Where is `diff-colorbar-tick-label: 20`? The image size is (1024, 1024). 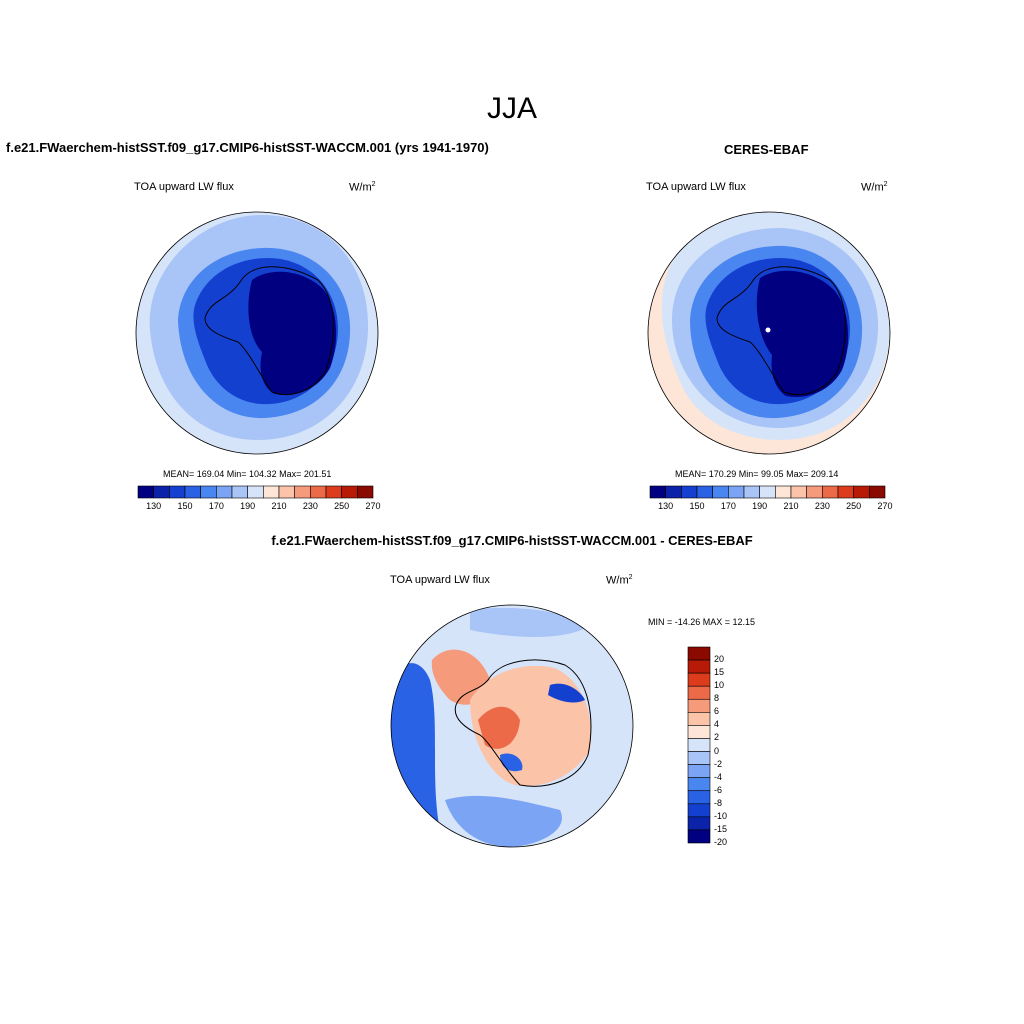
diff-colorbar-tick-label: 20 is located at coordinates (719, 659).